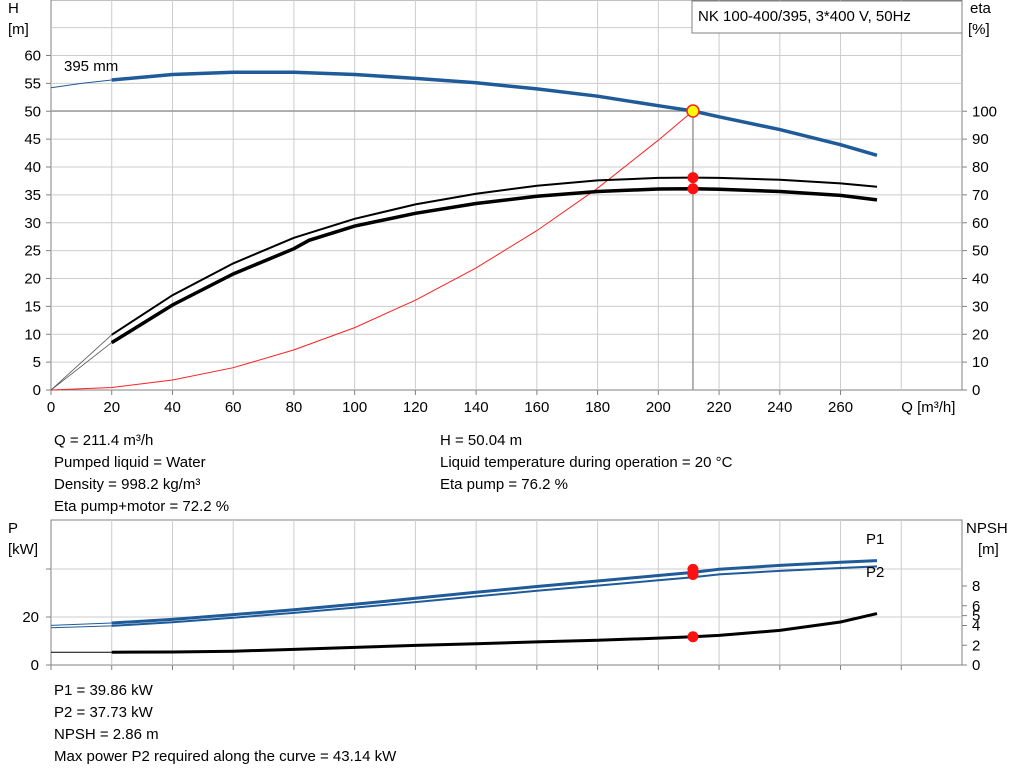 The width and height of the screenshot is (1024, 781). What do you see at coordinates (804, 16) in the screenshot?
I see `chart-title: NK 100-400/395, 3*400 V, 50Hz` at bounding box center [804, 16].